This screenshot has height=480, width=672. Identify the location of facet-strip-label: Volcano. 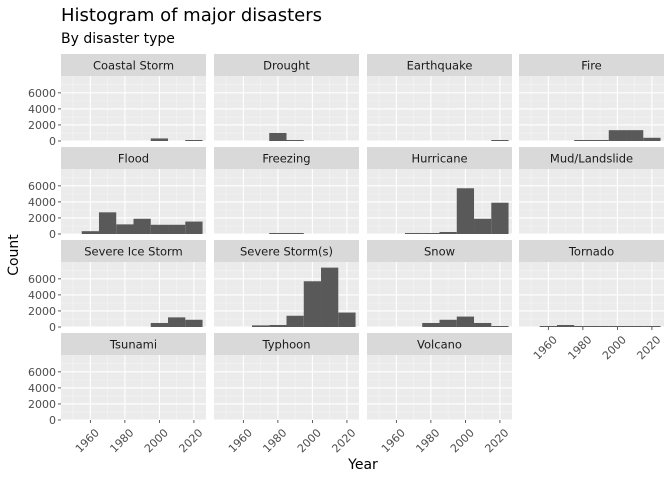
(439, 345).